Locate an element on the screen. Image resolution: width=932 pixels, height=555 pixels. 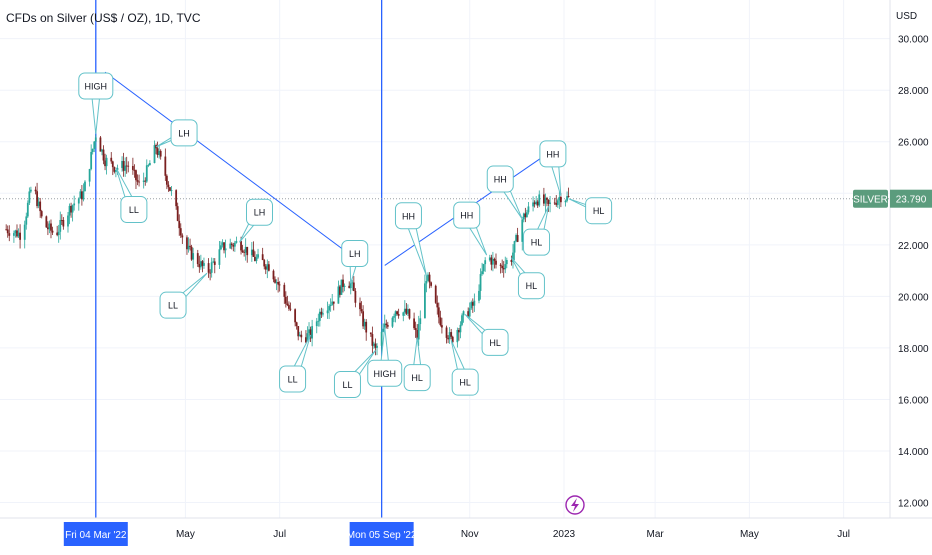
callout-label: HL is located at coordinates (537, 243).